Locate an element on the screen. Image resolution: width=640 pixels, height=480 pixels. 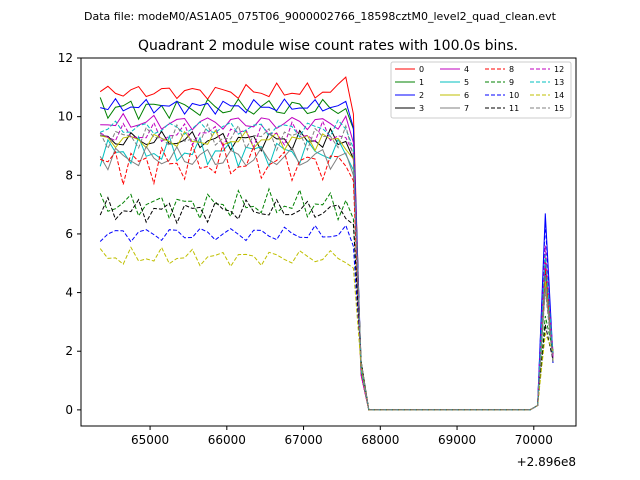
x-tick-label: 70000 is located at coordinates (534, 440).